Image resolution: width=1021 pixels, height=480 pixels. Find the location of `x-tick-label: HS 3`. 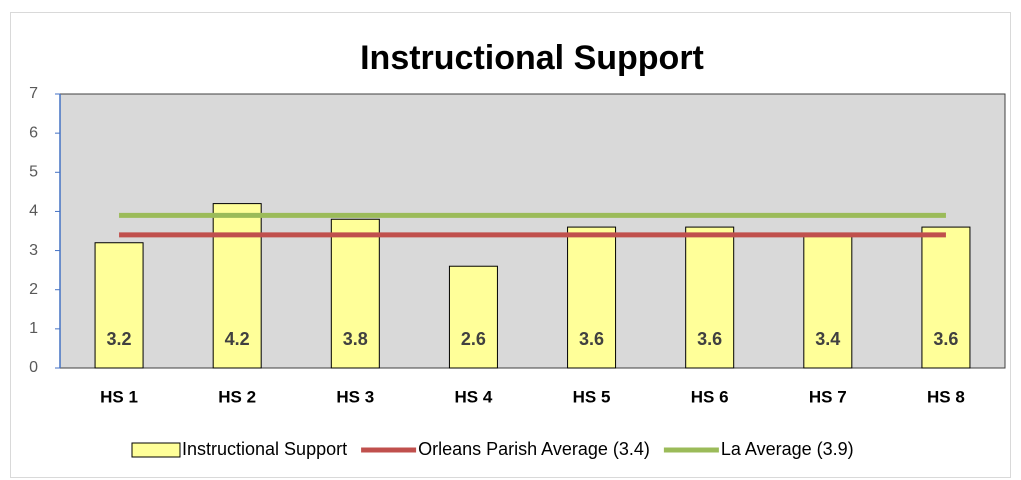

x-tick-label: HS 3 is located at coordinates (355, 396).